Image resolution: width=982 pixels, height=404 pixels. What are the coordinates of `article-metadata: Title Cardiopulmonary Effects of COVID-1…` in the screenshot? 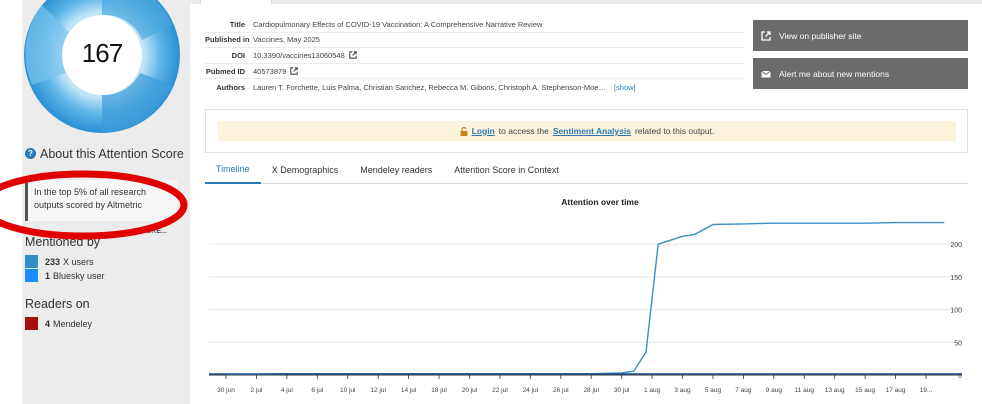 It's located at (475, 56).